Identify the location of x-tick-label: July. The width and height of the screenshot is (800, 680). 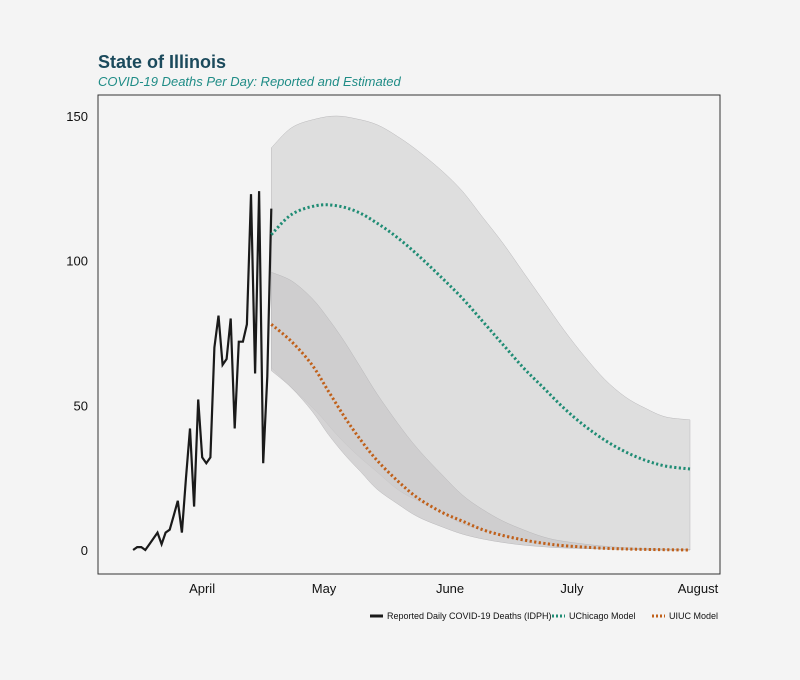
(572, 588).